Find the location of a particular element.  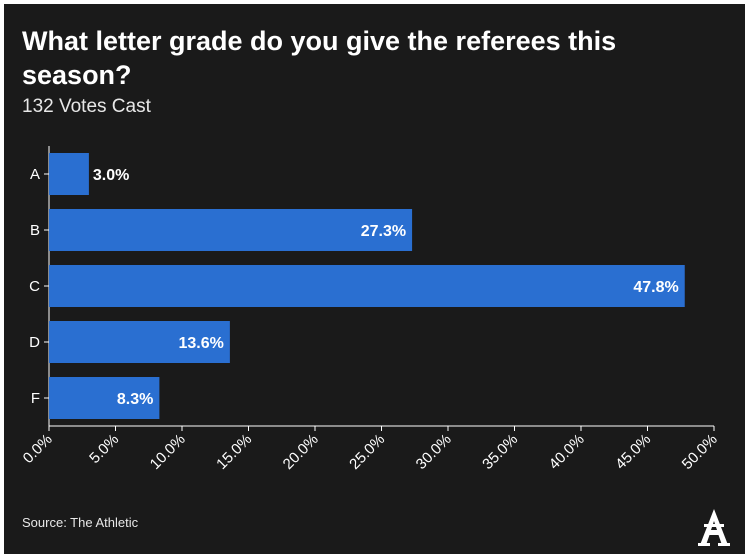

x-tick-label: 0.0% is located at coordinates (38, 449).